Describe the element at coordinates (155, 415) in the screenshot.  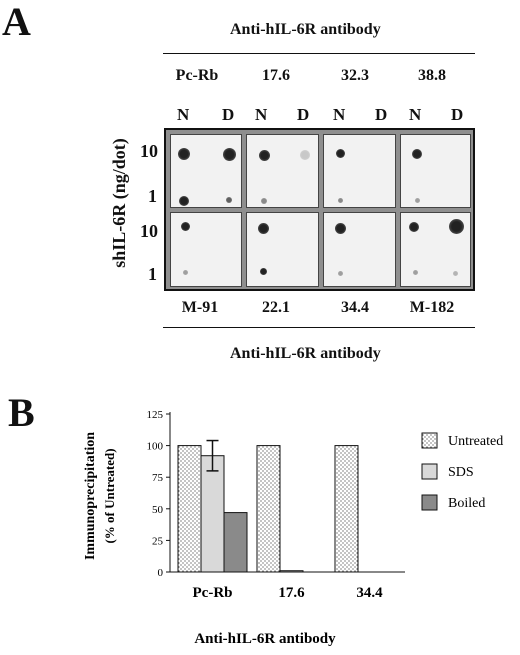
I see `y-tick-label: 125` at that location.